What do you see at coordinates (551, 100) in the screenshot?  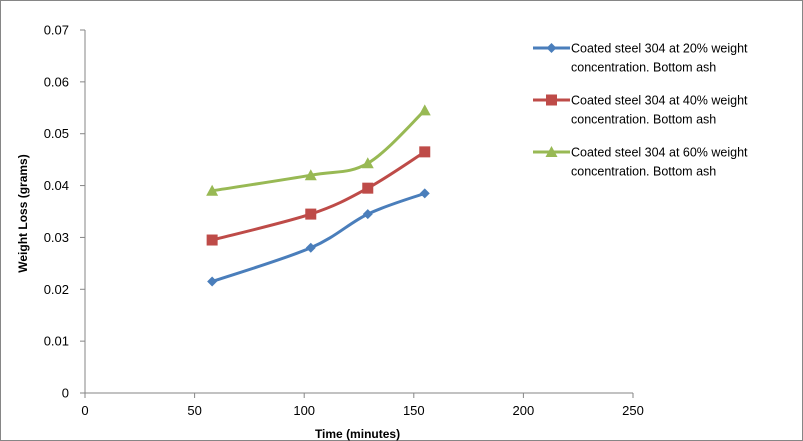 I see `legend-2-marker` at bounding box center [551, 100].